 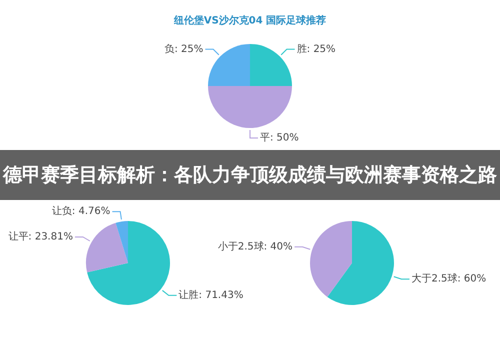 What do you see at coordinates (184, 48) in the screenshot?
I see `slice-label: 负: 25%` at bounding box center [184, 48].